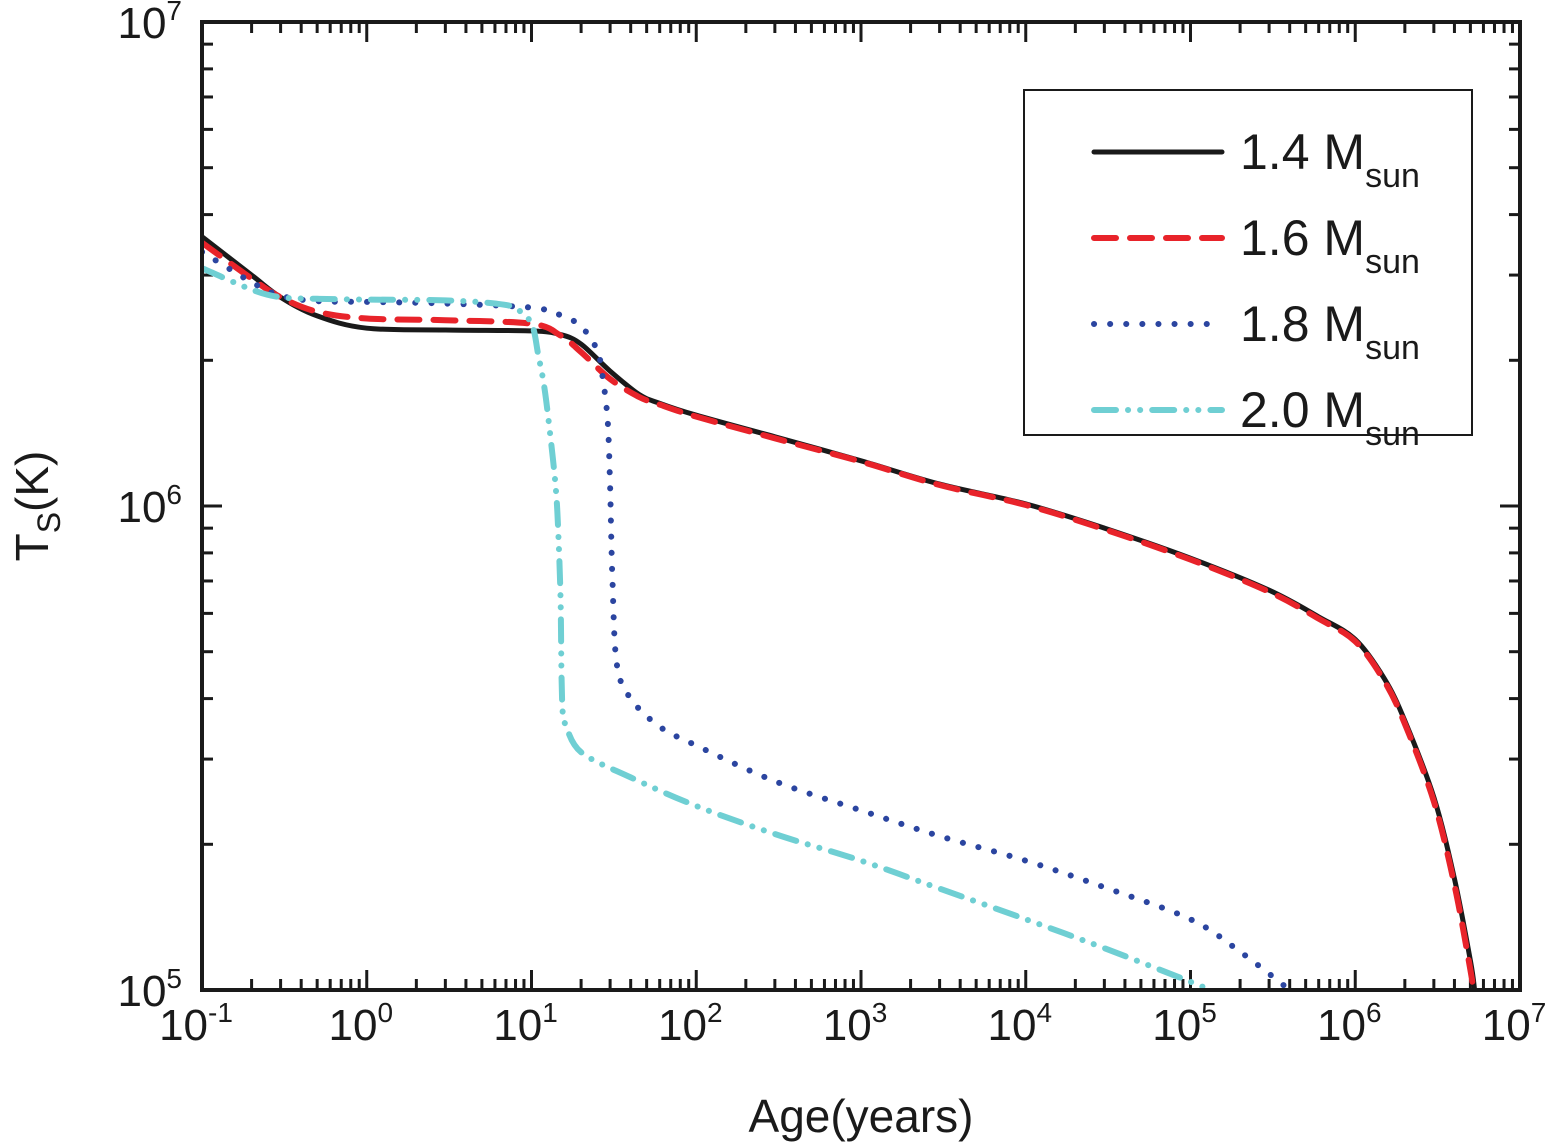 The height and width of the screenshot is (1144, 1549). What do you see at coordinates (1302, 410) in the screenshot?
I see `legend-label-name: 2.0 M` at bounding box center [1302, 410].